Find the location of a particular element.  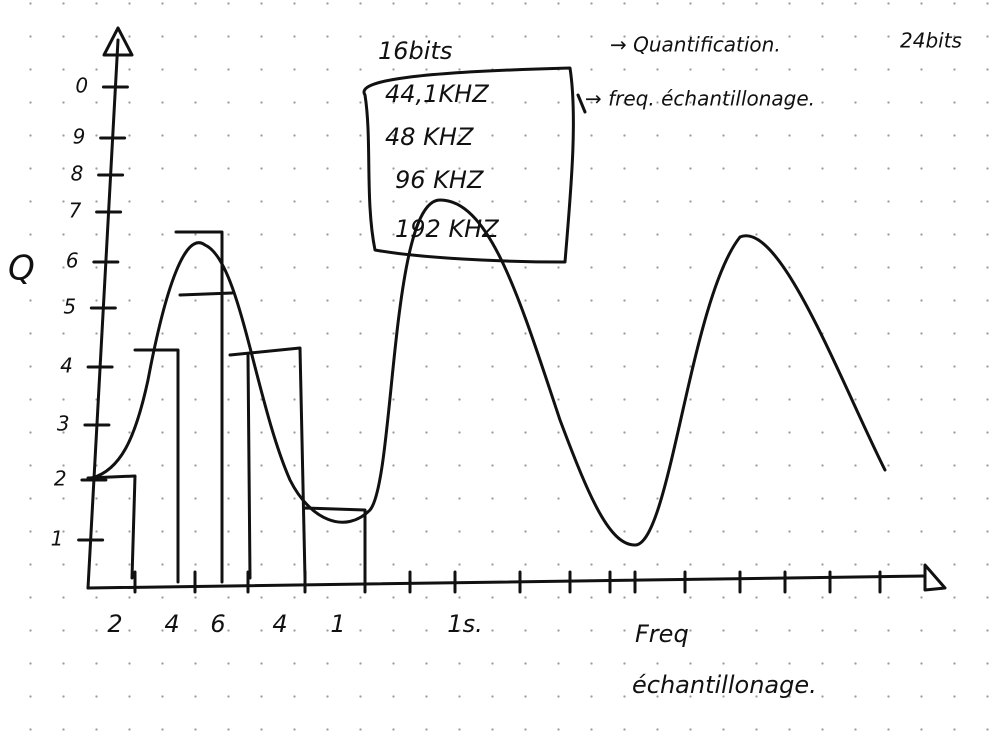

note: → freq. échantillonage. is located at coordinates (700, 99).